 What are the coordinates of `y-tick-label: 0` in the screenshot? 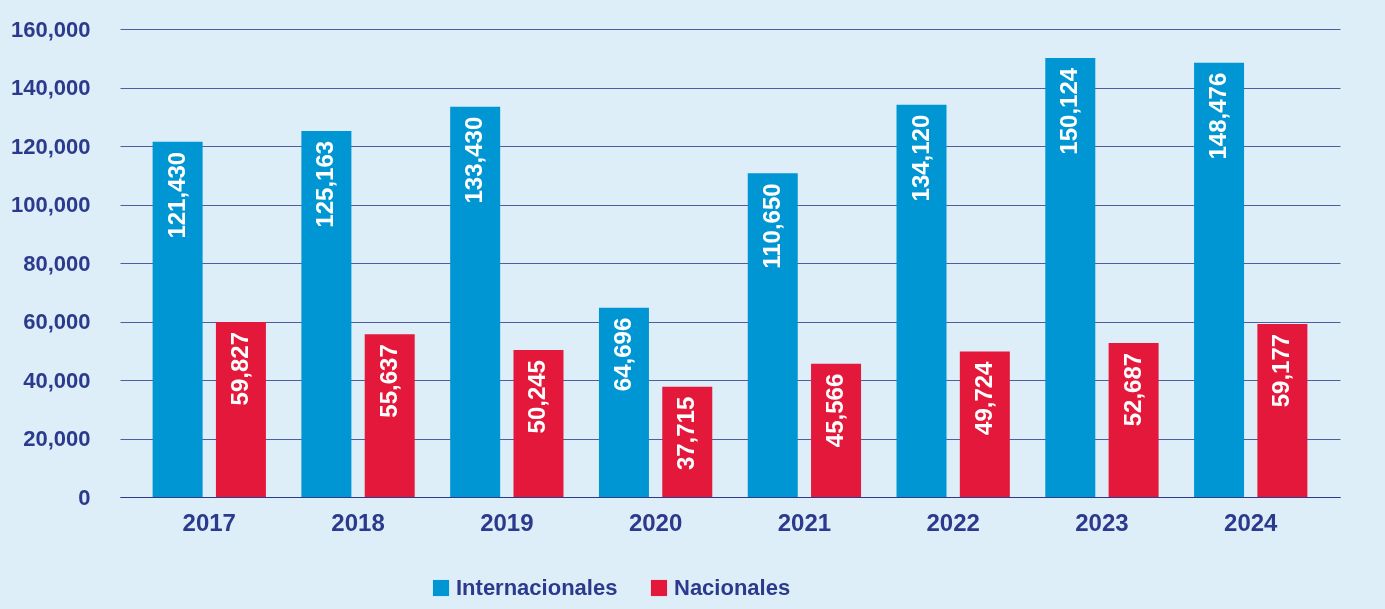 It's located at (84, 497).